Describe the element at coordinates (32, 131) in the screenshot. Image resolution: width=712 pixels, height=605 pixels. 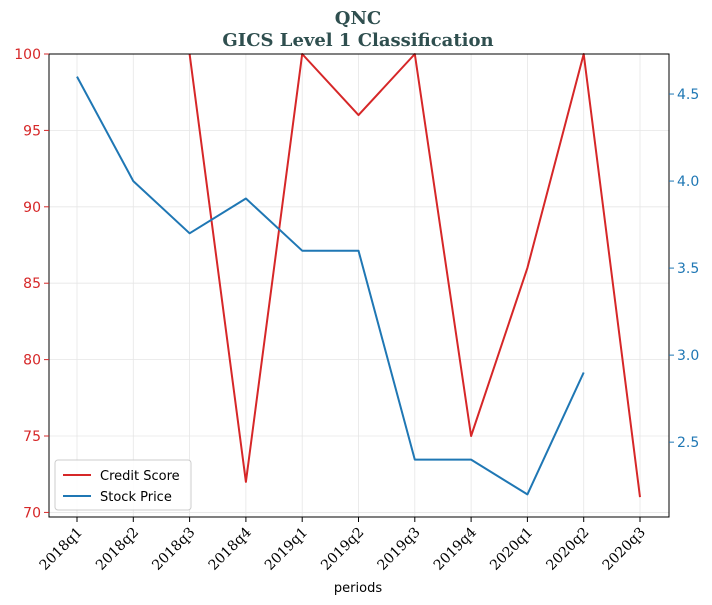
I see `y-left-tick-label: 95` at that location.